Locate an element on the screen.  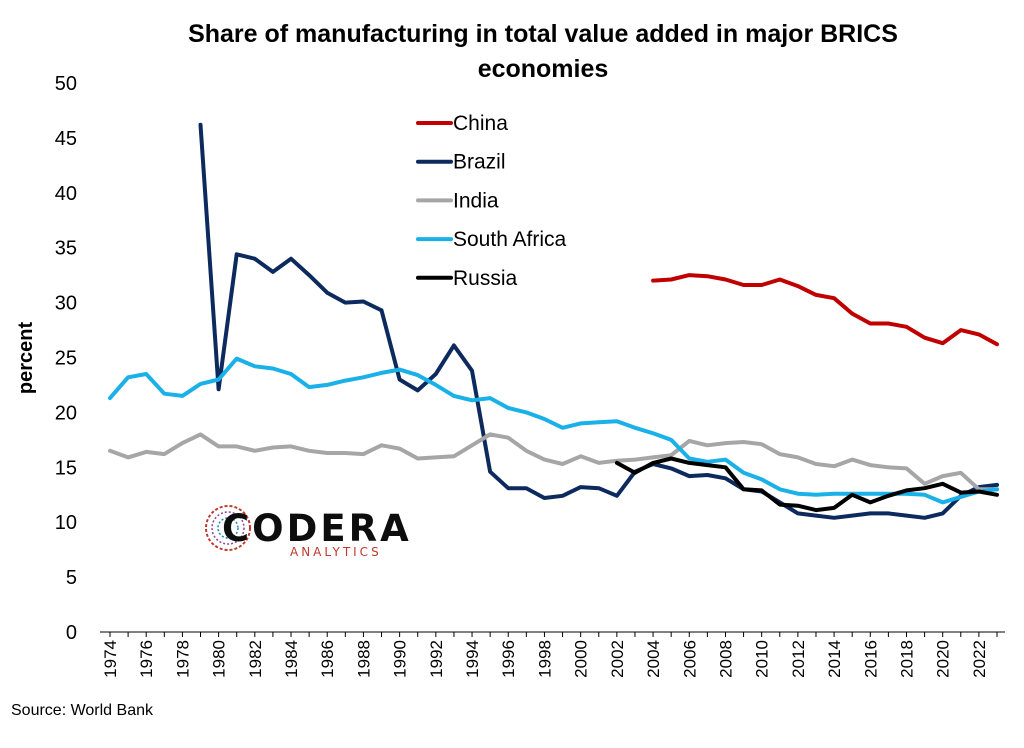
codera-logo-subtitle: ANALYTICS is located at coordinates (336, 552).